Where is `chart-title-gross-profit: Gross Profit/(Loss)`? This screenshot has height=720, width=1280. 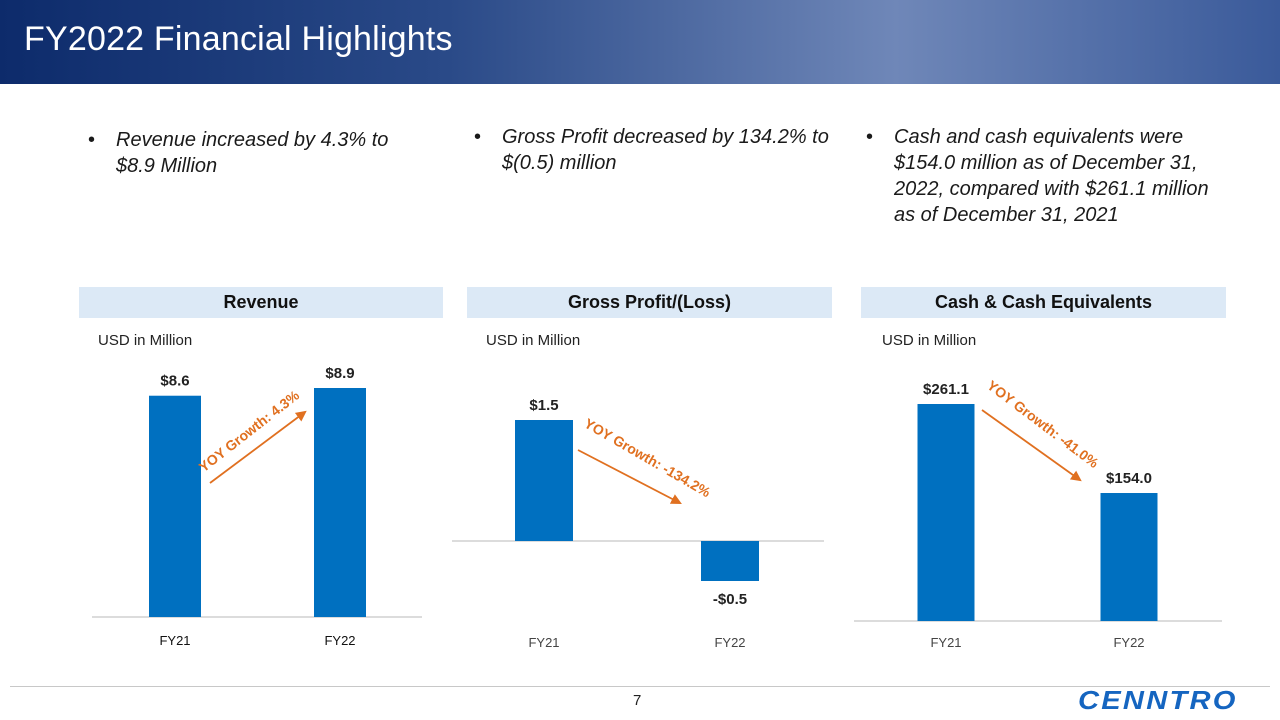 chart-title-gross-profit: Gross Profit/(Loss) is located at coordinates (649, 302).